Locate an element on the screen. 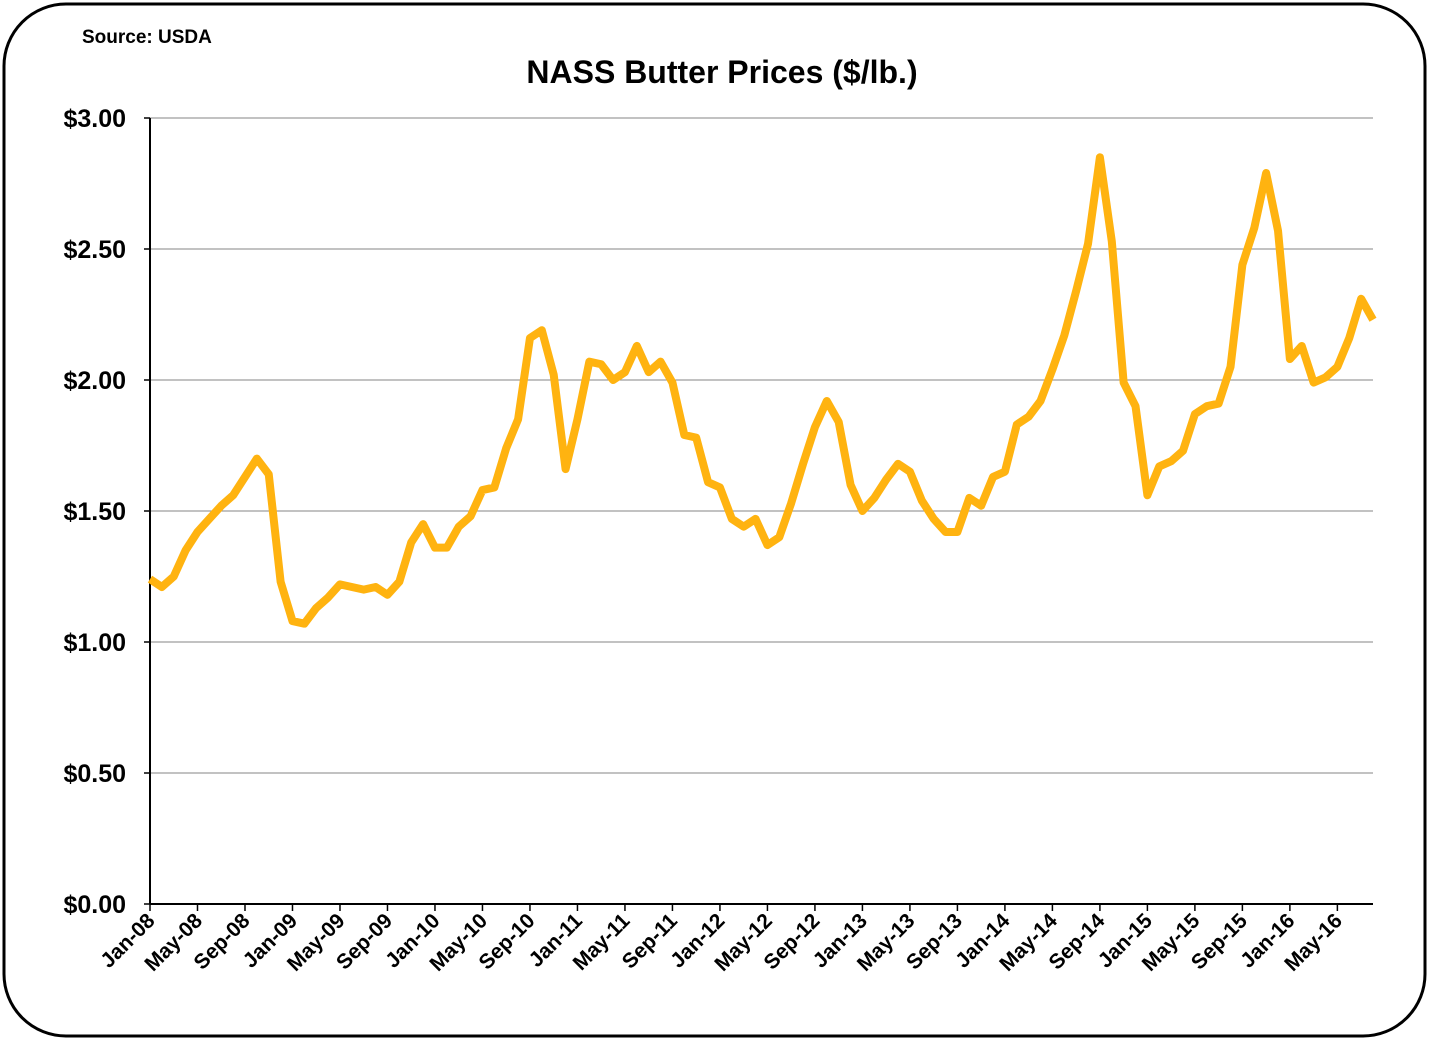  y-tick-label: $3.00 is located at coordinates (94, 119).